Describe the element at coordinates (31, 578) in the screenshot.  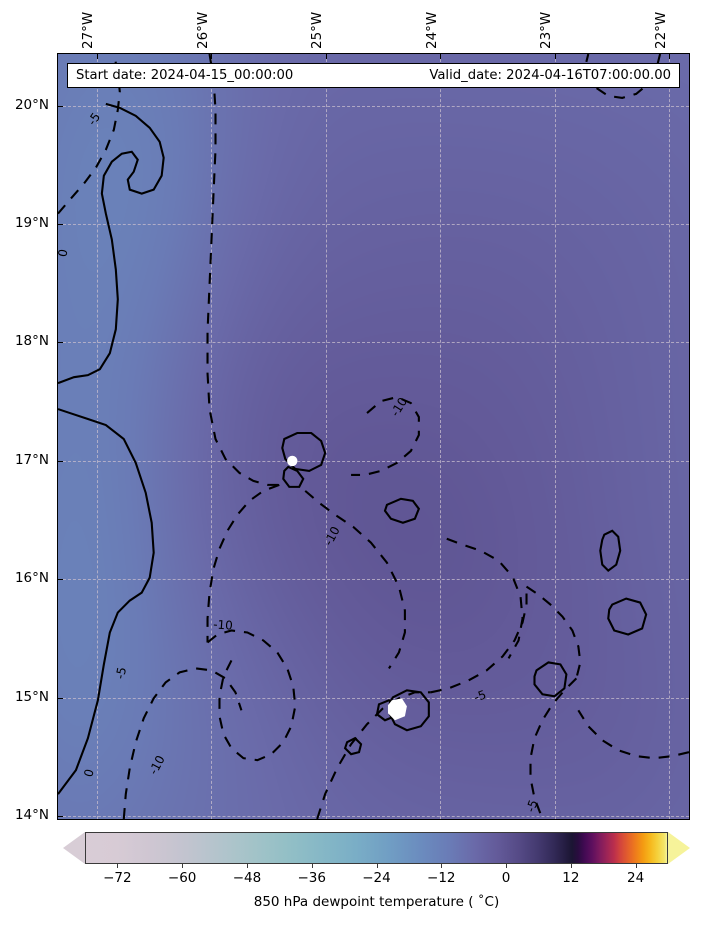
I see `y-tick-label: 16°N` at that location.